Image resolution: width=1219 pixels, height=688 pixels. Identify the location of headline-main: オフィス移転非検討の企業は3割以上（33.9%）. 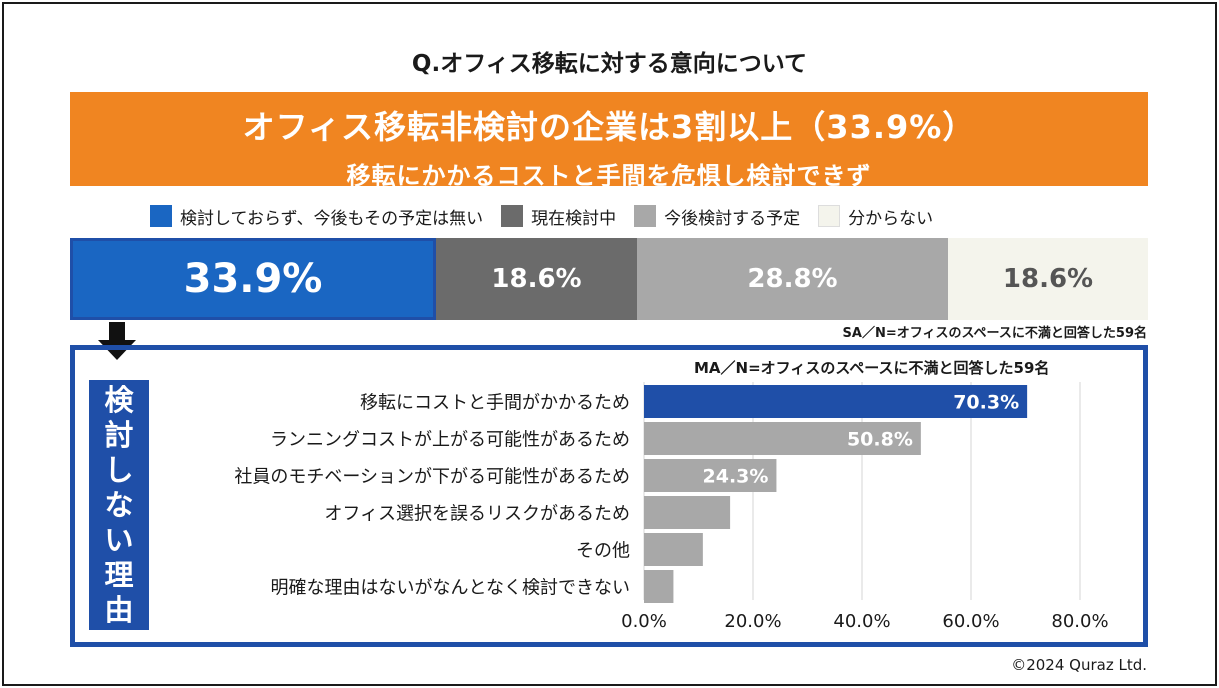
(609, 127).